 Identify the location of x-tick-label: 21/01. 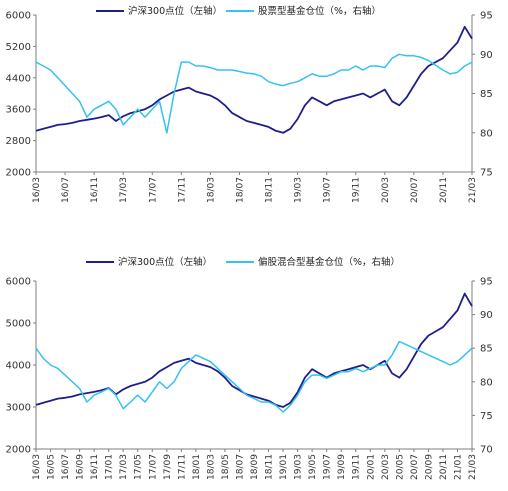
(458, 467).